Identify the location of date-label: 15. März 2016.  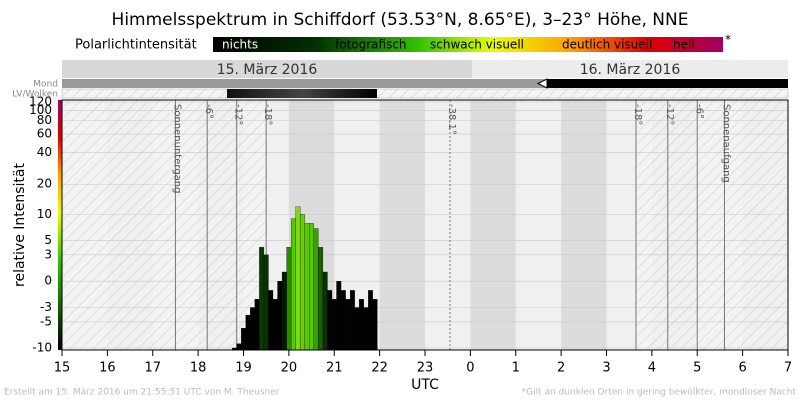
(267, 70).